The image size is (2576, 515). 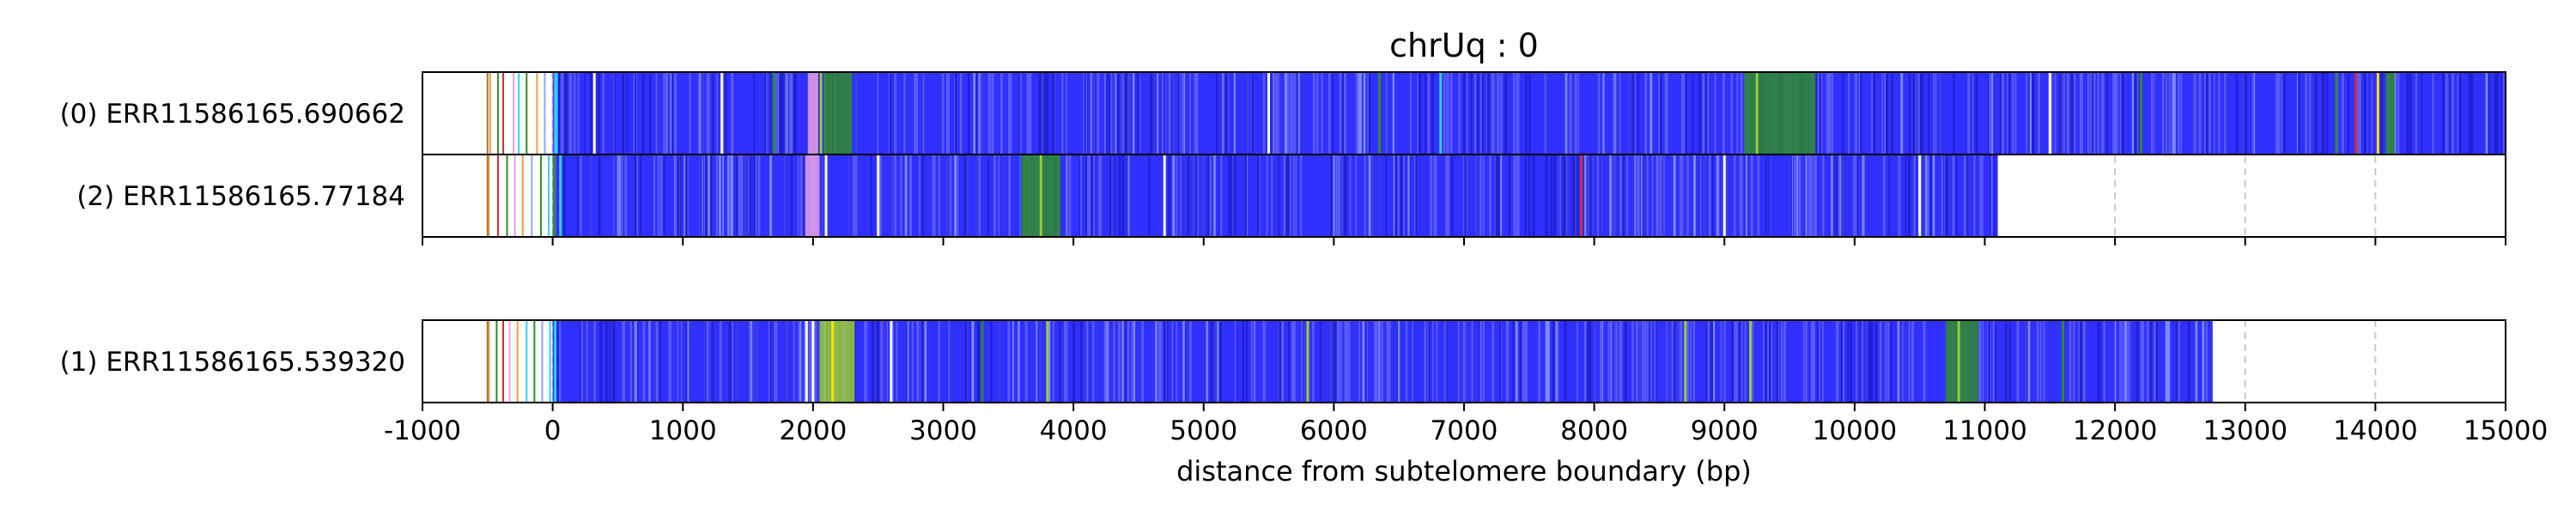 What do you see at coordinates (2375, 430) in the screenshot?
I see `x-tick-label: 14000` at bounding box center [2375, 430].